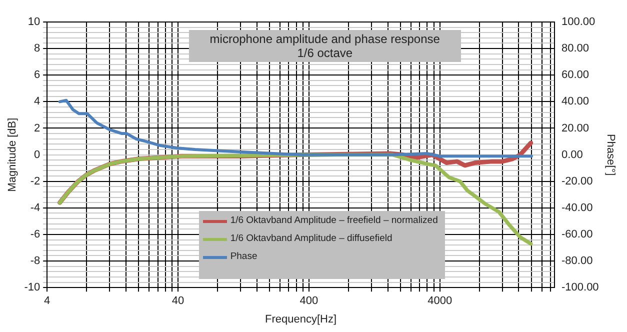  Describe the element at coordinates (575, 102) in the screenshot. I see `y2-tick-label: 40.00` at that location.